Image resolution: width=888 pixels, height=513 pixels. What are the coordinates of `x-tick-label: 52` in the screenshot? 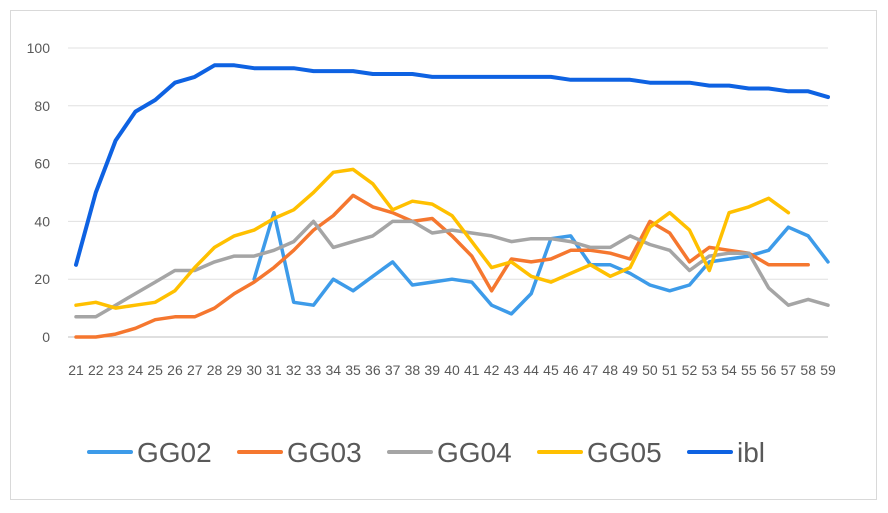 It's located at (690, 370).